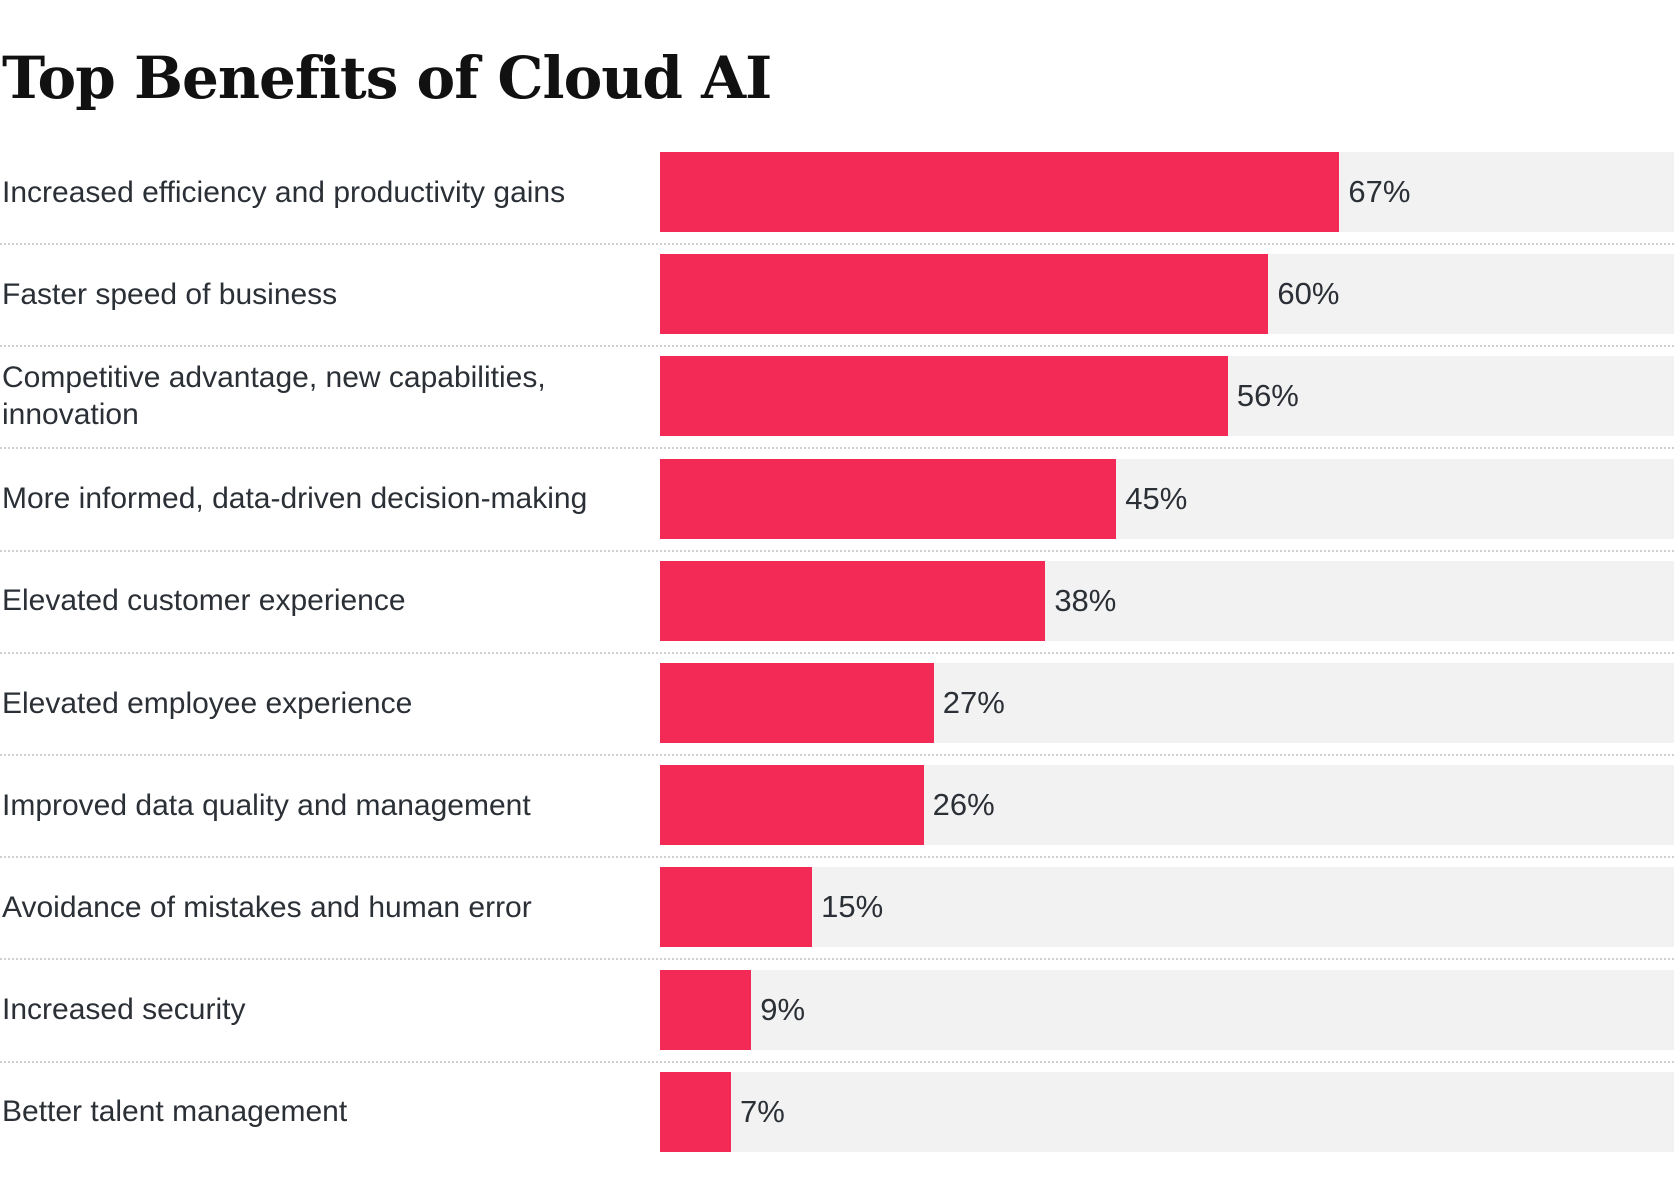  What do you see at coordinates (175, 1112) in the screenshot?
I see `category-label: Better talent management` at bounding box center [175, 1112].